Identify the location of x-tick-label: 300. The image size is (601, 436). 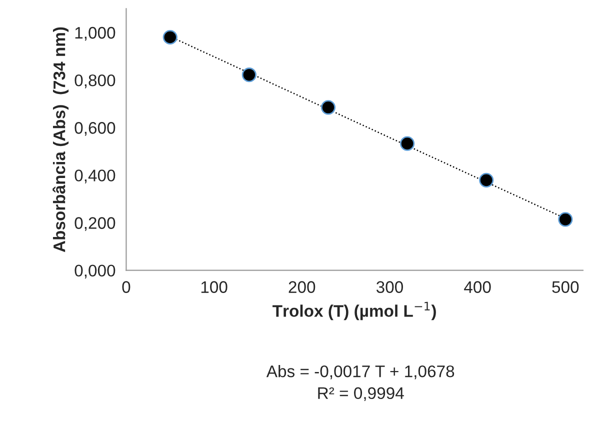
(389, 287).